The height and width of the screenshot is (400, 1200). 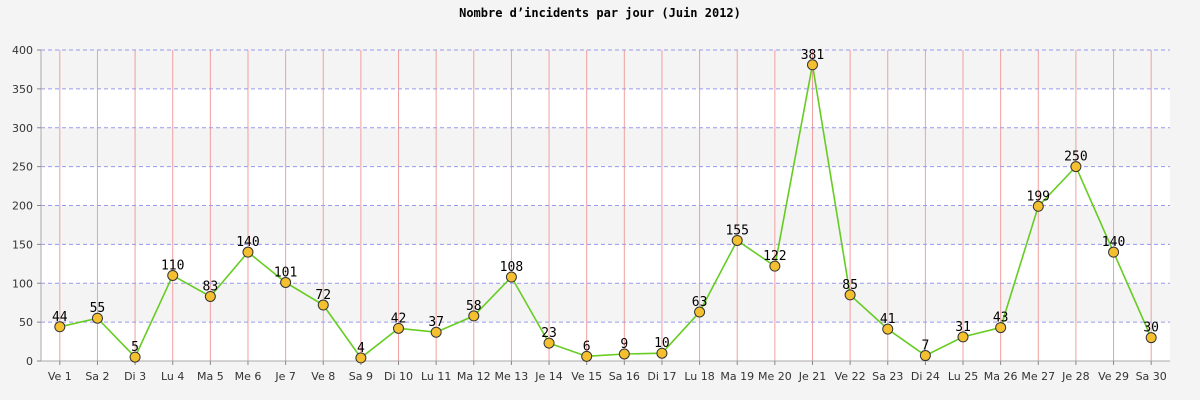 I want to click on y-tick-label: 350, so click(x=22, y=89).